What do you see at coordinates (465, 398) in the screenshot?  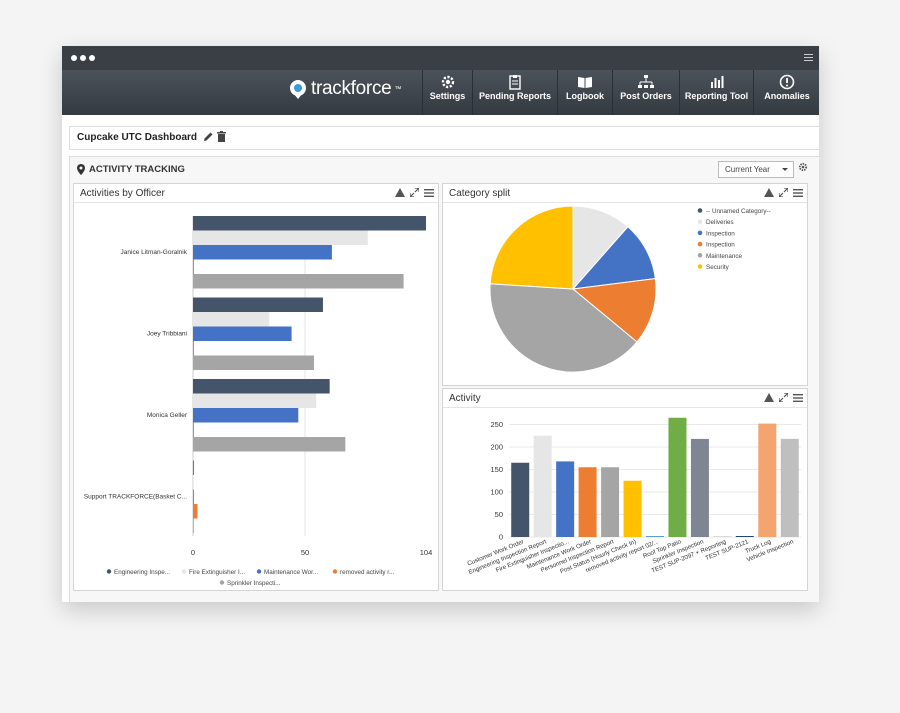 I see `panel-title: Activity` at bounding box center [465, 398].